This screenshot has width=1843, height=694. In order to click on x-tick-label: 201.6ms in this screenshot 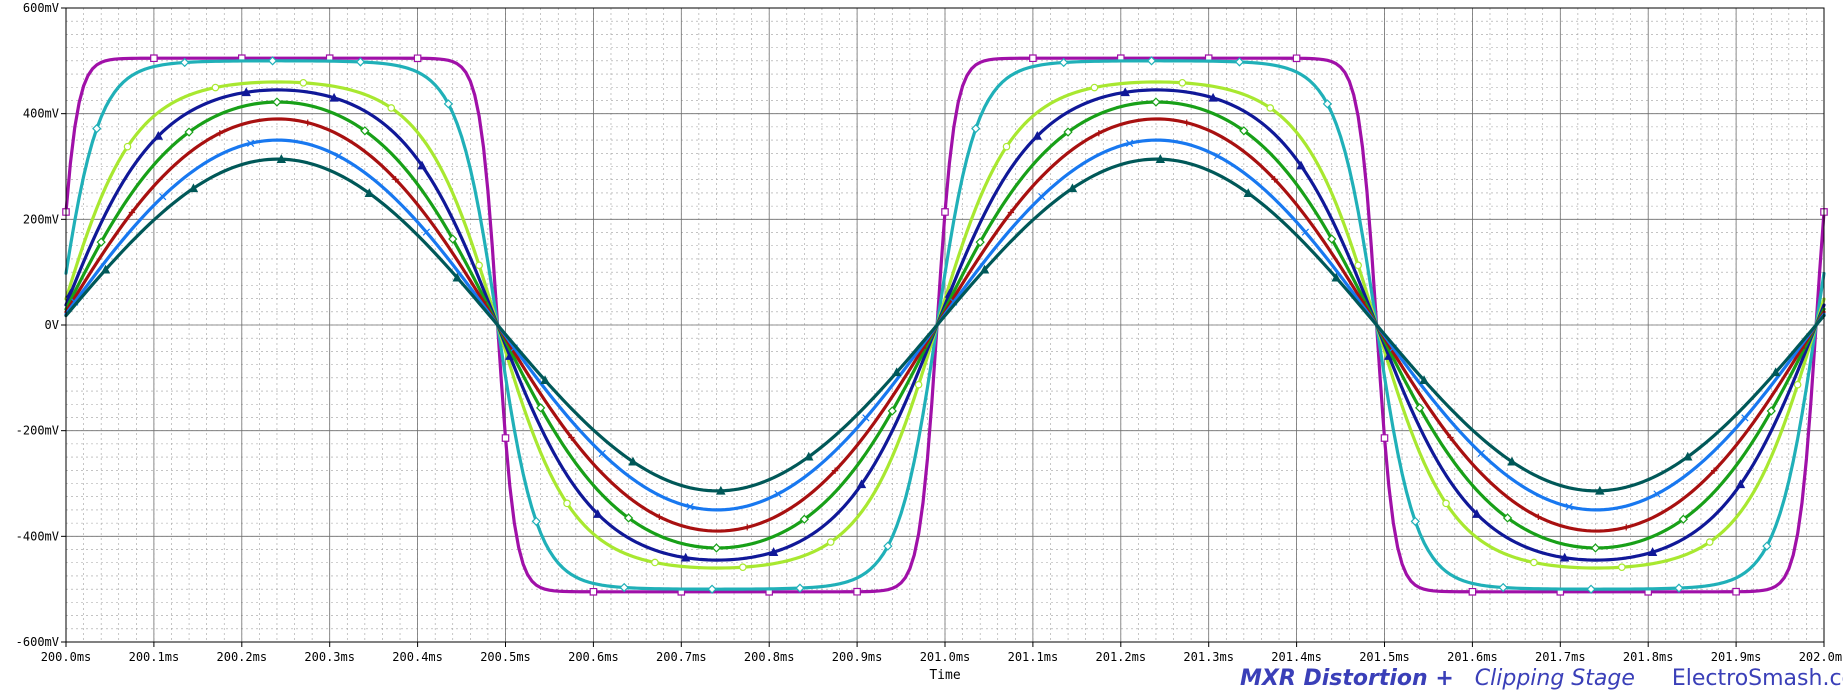, I will do `click(1472, 657)`.